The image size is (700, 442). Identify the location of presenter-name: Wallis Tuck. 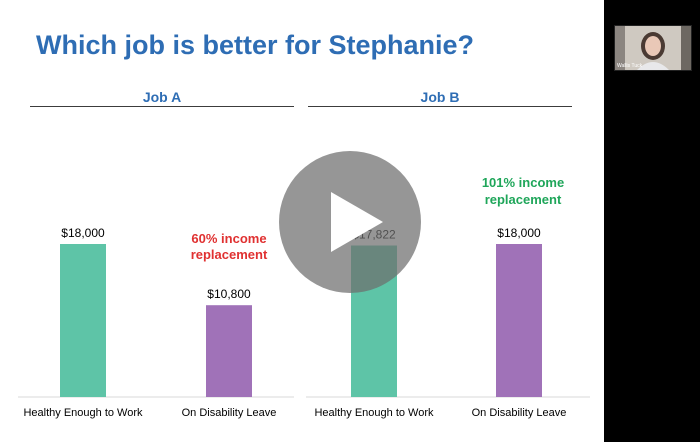
(630, 66).